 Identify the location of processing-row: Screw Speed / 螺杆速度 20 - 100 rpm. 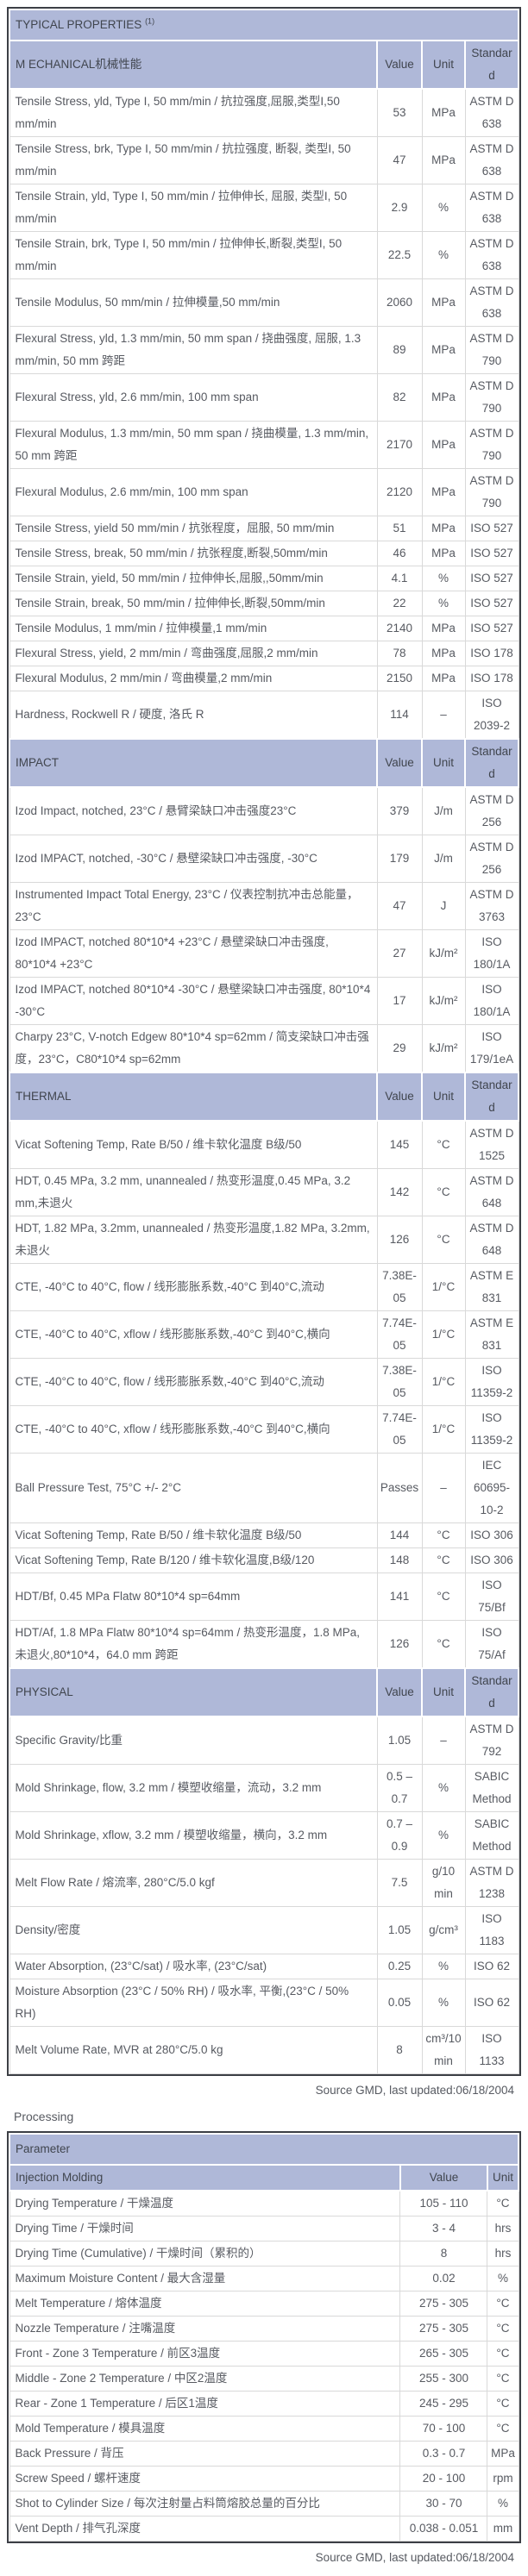
(264, 2479).